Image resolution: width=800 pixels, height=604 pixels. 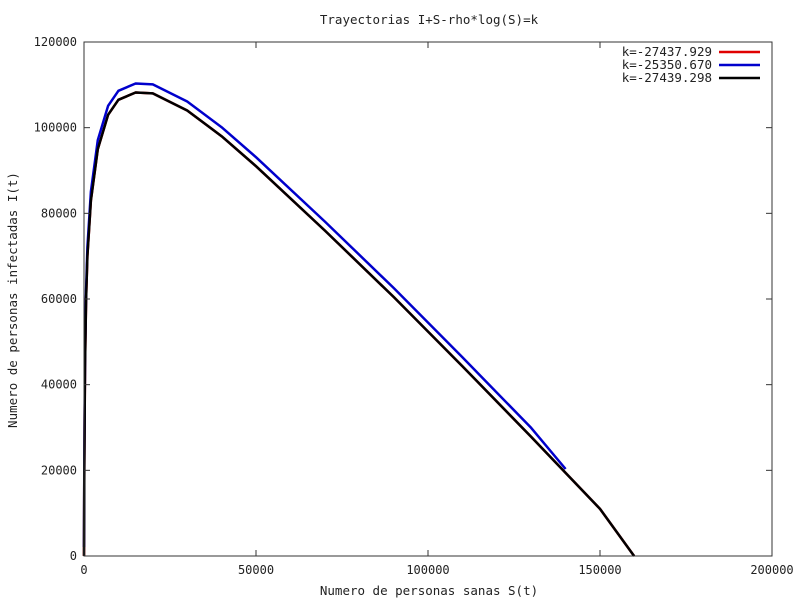 I want to click on legend-label-1: k=-27437.929, so click(x=667, y=51).